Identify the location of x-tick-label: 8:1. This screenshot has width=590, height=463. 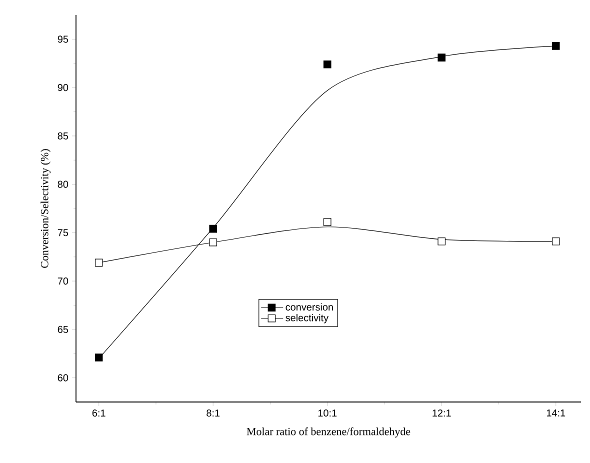
(213, 413).